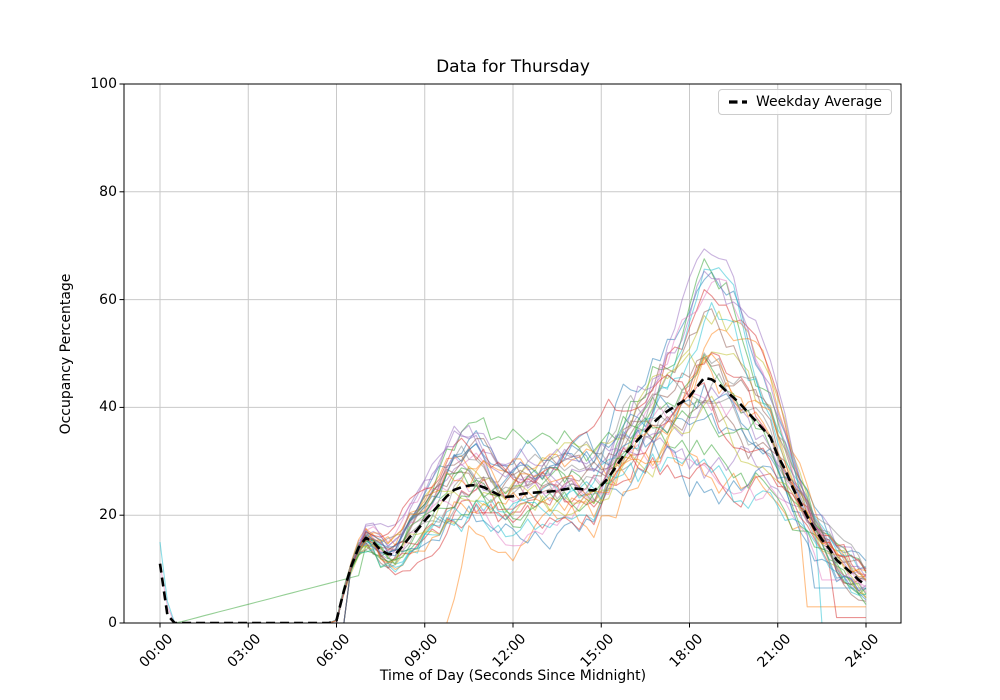  Describe the element at coordinates (738, 102) in the screenshot. I see `dashed-line-sample` at that location.